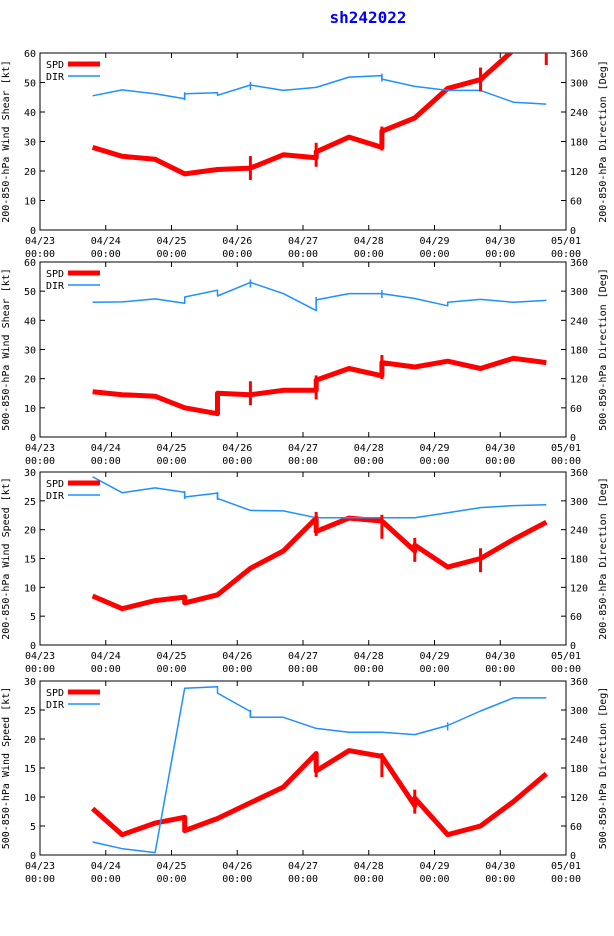 Image resolution: width=614 pixels, height=936 pixels. I want to click on y-tick-label: 30, so click(30, 143).